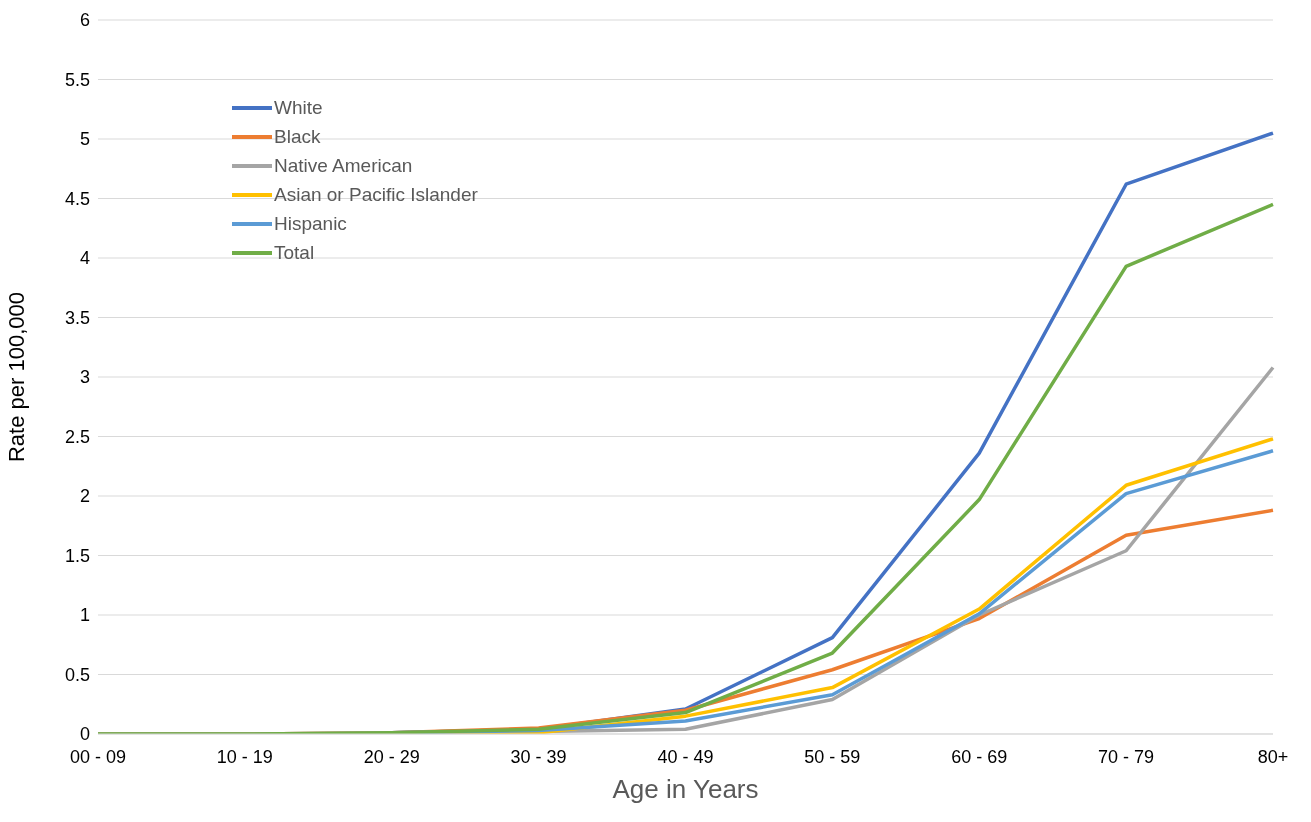  Describe the element at coordinates (98, 756) in the screenshot. I see `x-tick-label: 00 - 09` at that location.